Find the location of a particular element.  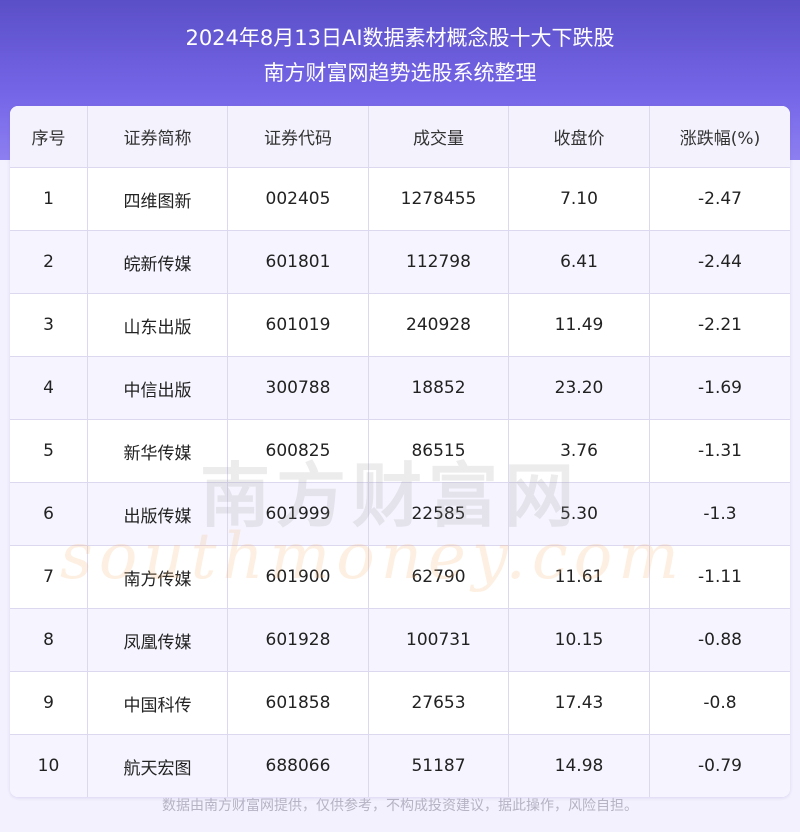

column-header: 证券代码 is located at coordinates (298, 136).